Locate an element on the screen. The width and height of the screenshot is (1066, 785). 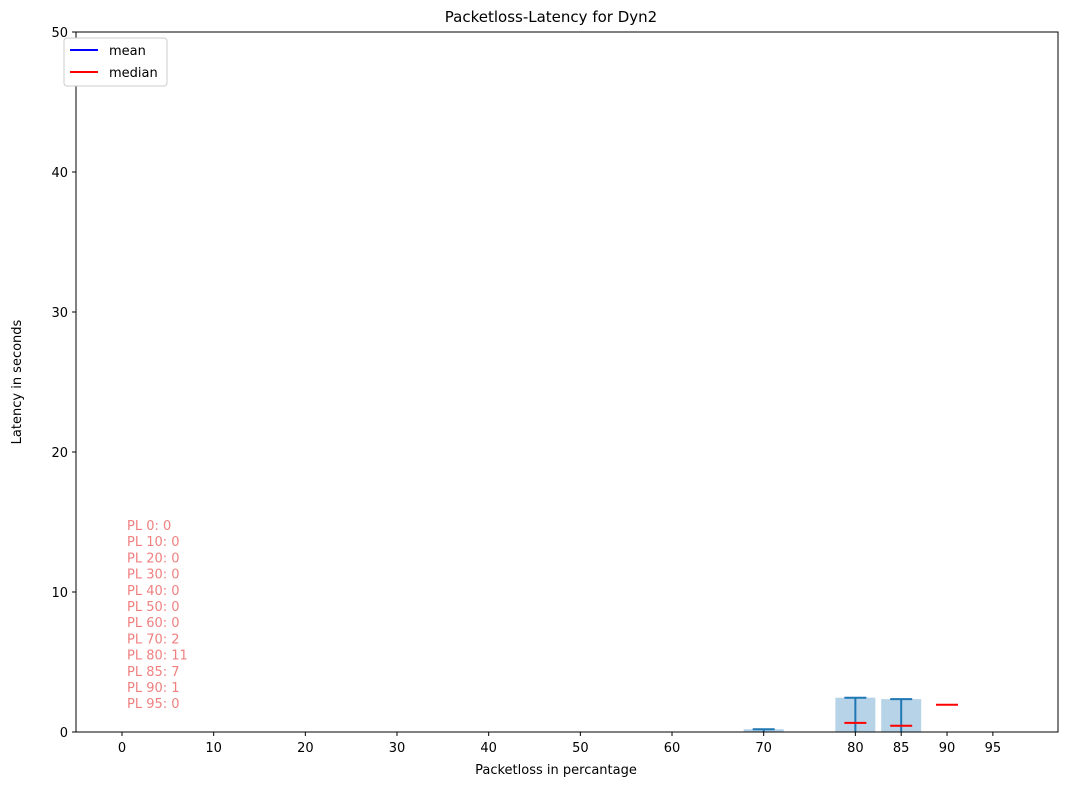
x-tick-label: 70 is located at coordinates (763, 748).